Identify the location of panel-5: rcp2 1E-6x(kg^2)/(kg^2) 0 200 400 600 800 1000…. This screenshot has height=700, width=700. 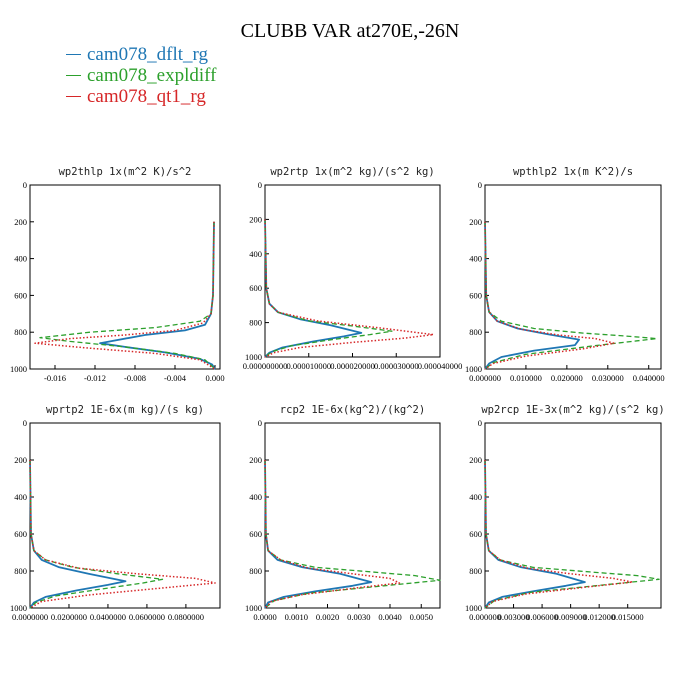
(343, 513).